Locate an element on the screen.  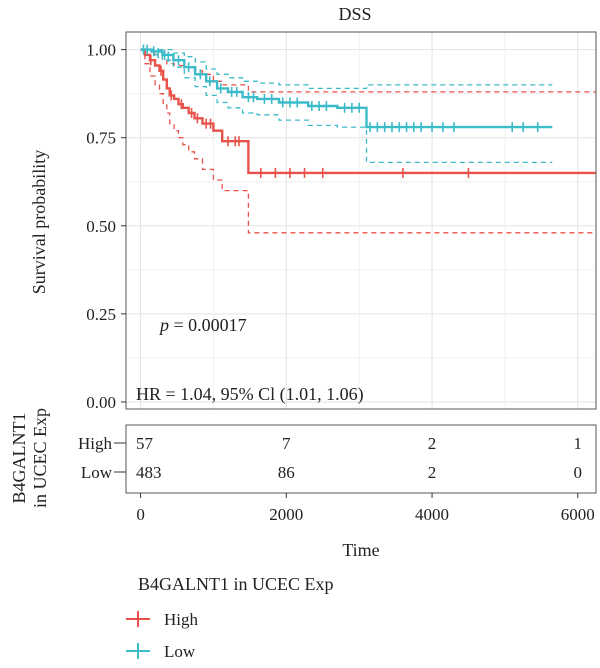
risk-count: 0 is located at coordinates (578, 472).